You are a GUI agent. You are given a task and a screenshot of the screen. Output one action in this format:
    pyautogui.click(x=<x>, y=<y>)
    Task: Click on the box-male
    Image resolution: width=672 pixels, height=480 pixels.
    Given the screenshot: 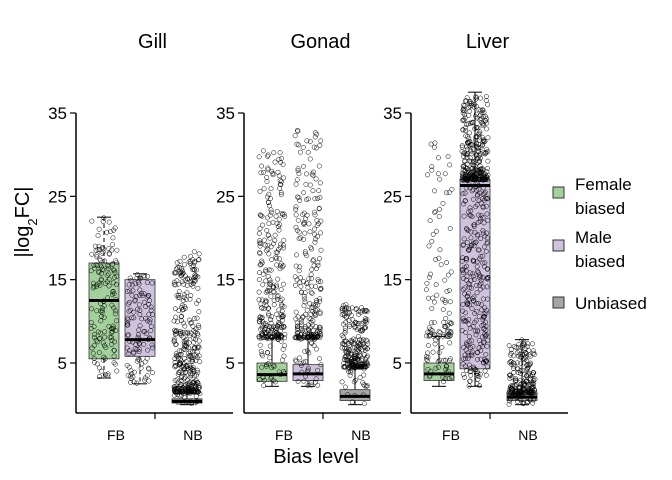 What is the action you would take?
    pyautogui.click(x=140, y=329)
    